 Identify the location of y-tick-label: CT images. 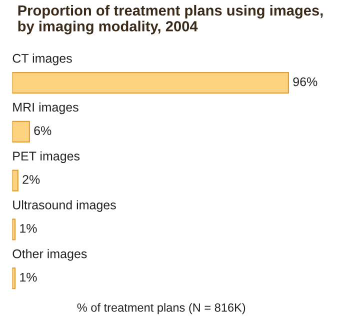
(42, 60).